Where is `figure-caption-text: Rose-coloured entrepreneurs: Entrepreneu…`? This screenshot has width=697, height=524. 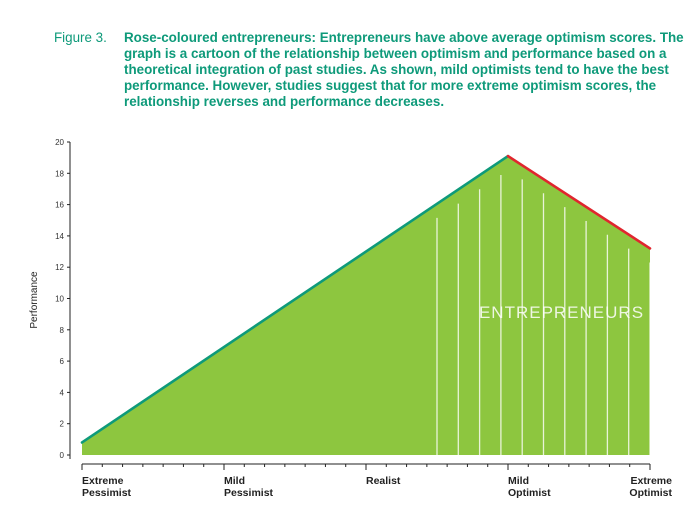
figure-caption-text: Rose-coloured entrepreneurs: Entrepreneu… is located at coordinates (404, 69).